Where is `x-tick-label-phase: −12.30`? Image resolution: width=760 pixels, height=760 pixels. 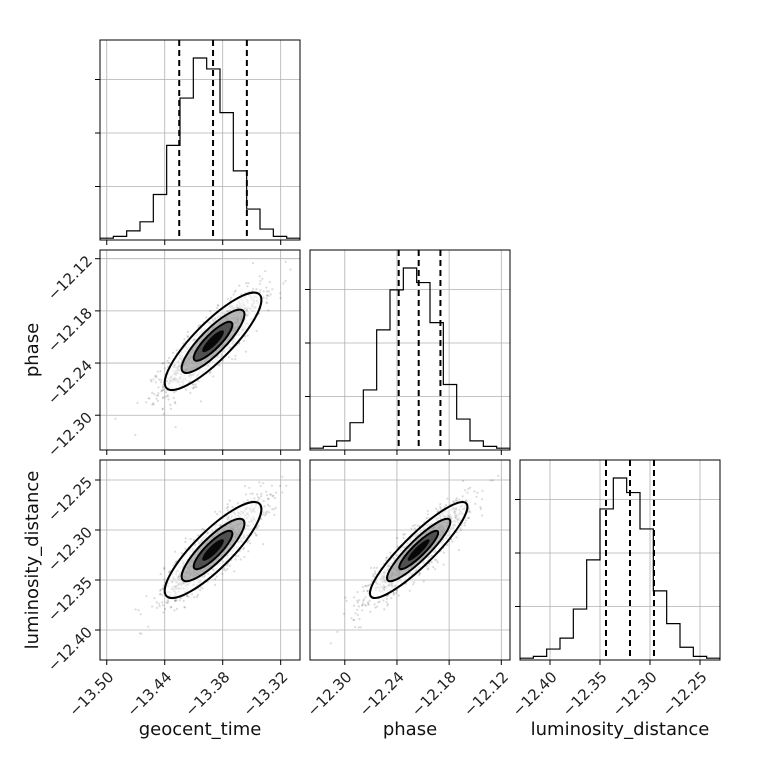
x-tick-label-phase: −12.30 is located at coordinates (330, 694).